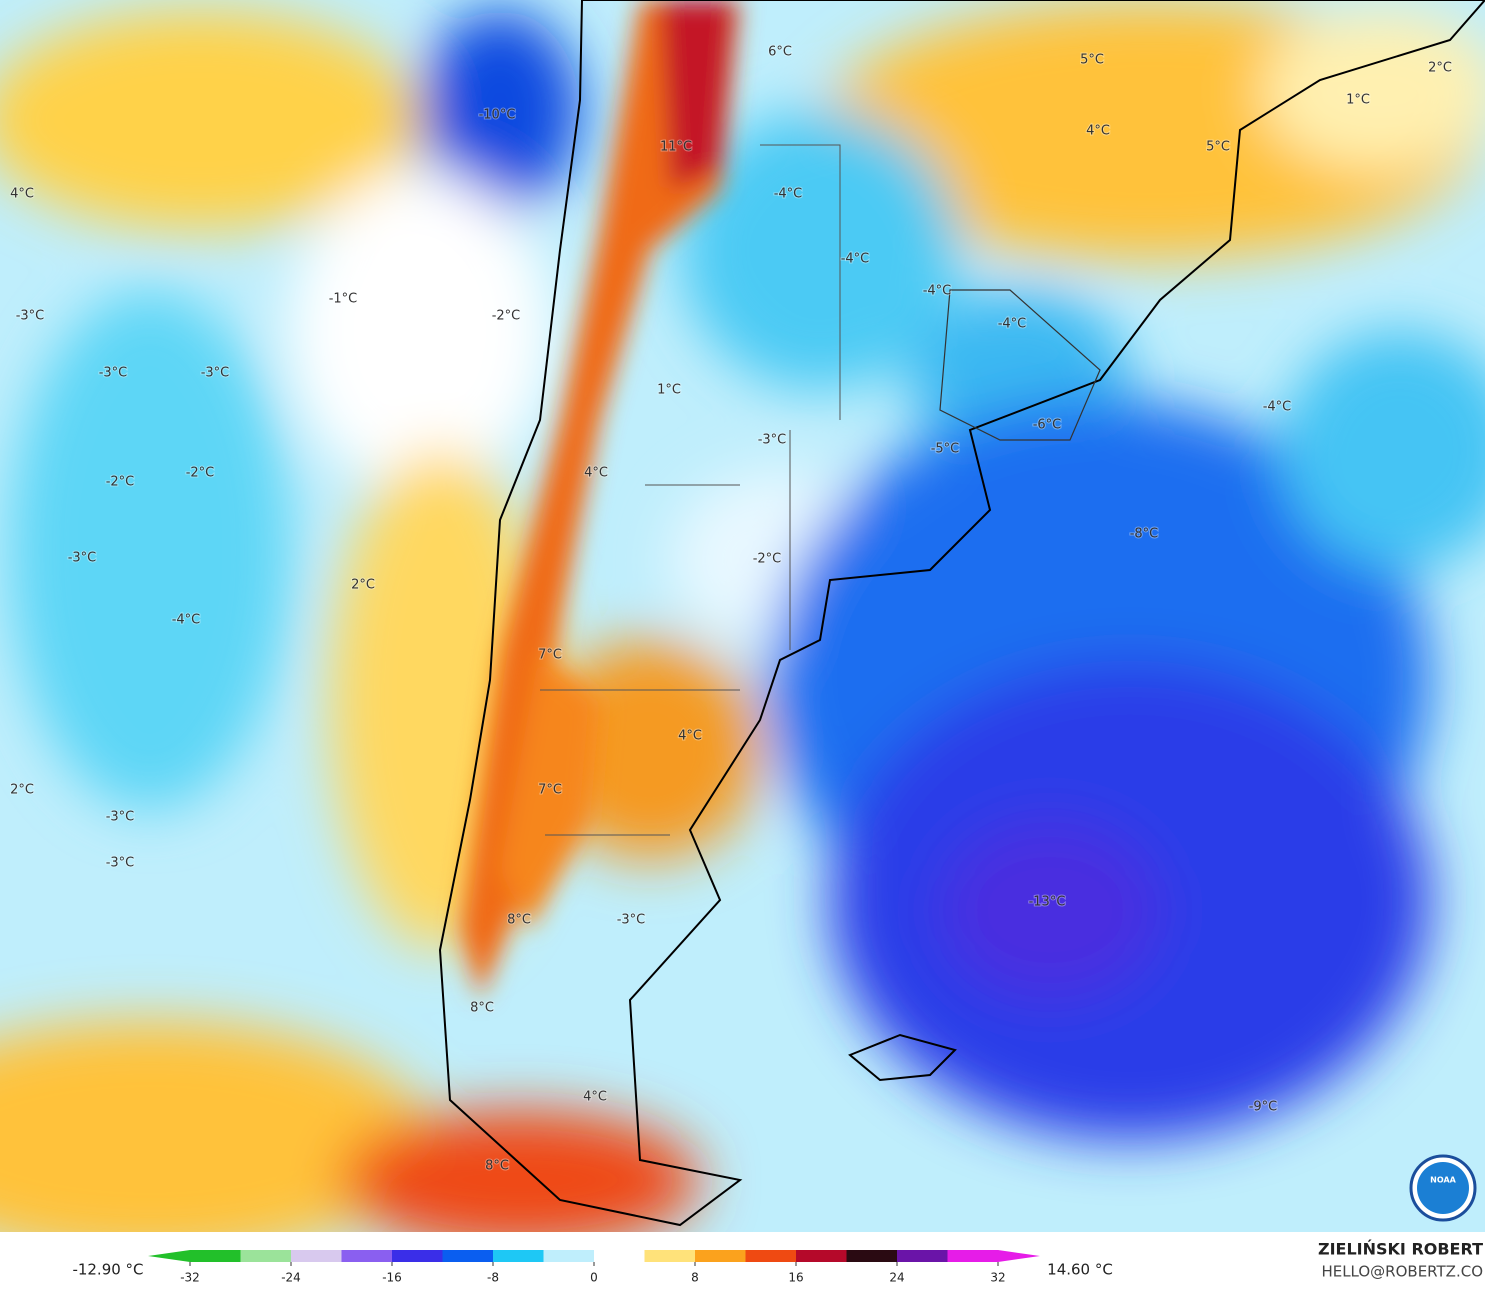 This screenshot has height=1291, width=1485. I want to click on colorbar-tick-label: -32, so click(190, 1278).